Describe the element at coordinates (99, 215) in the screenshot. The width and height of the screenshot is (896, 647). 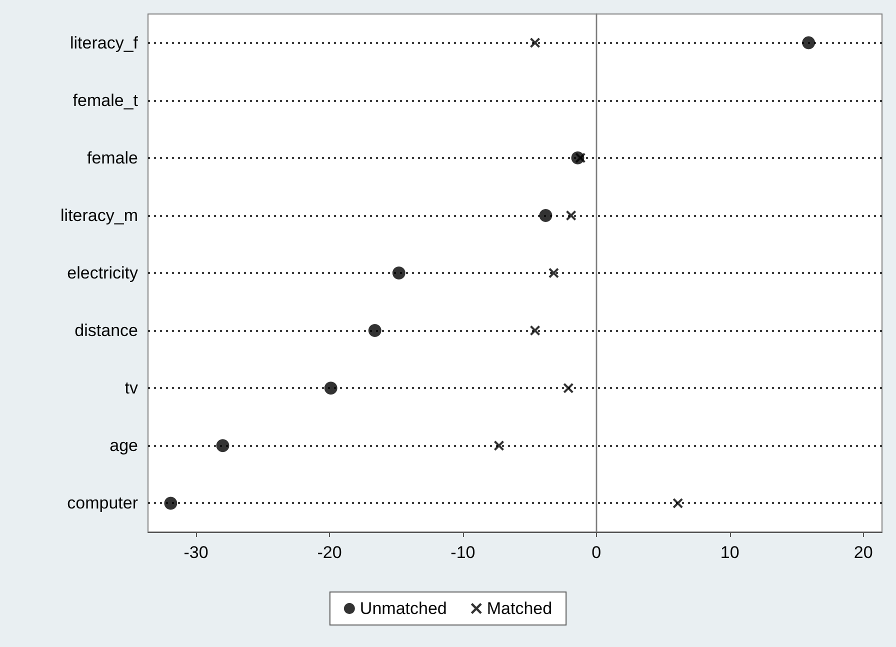
I see `y-tick-label: literacy_m` at that location.